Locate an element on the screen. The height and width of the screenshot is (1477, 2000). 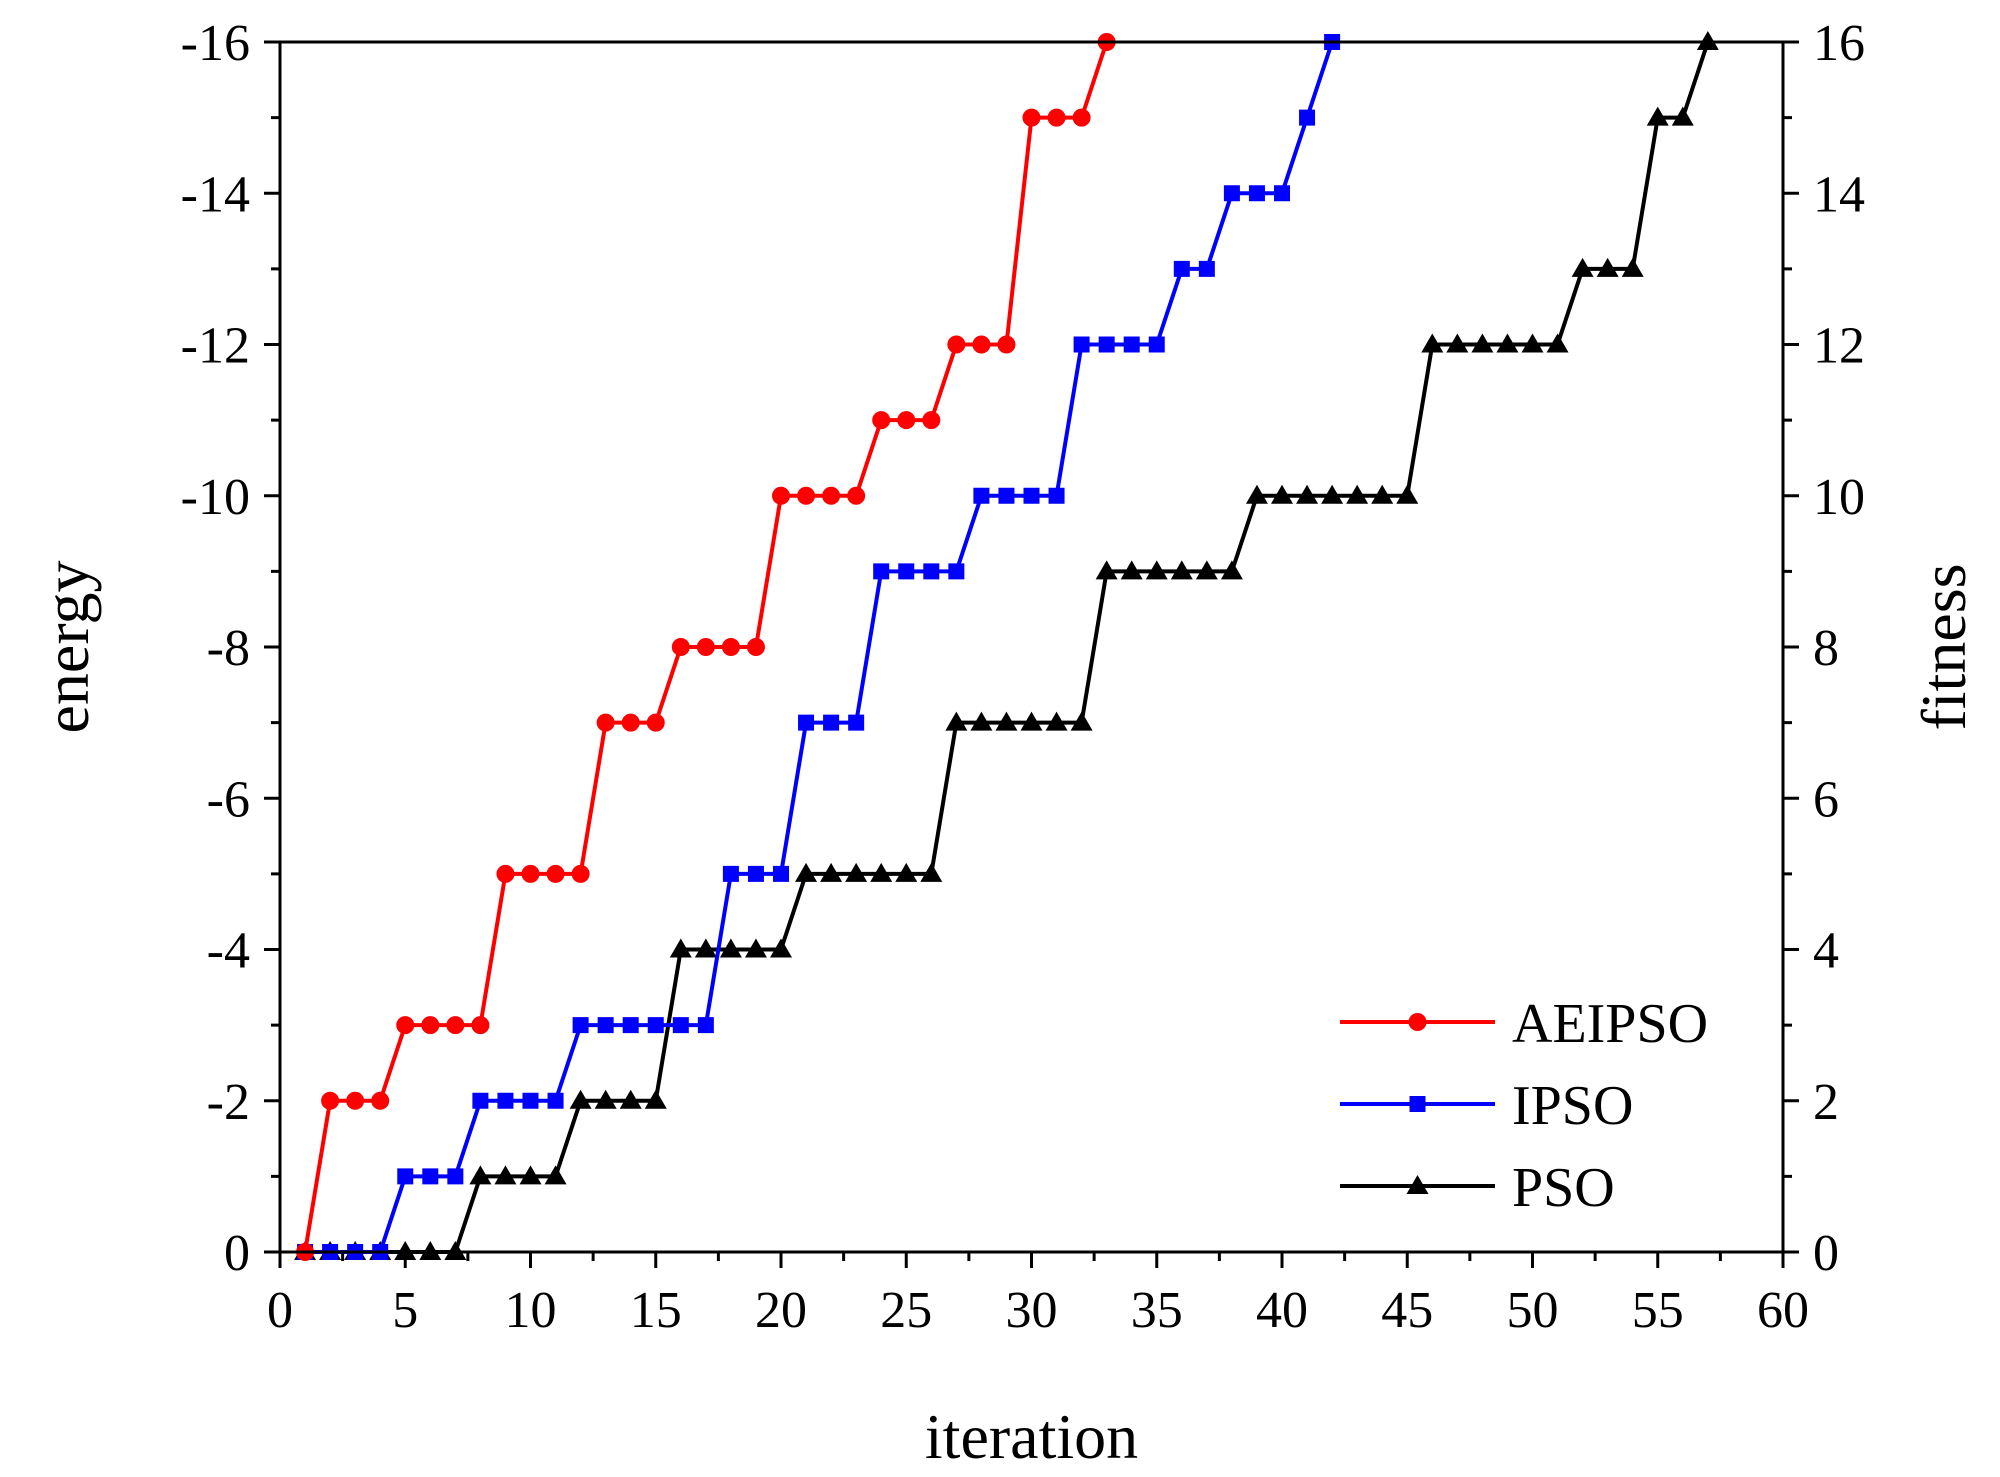
right-y-tick-label: 14 is located at coordinates (1839, 194).